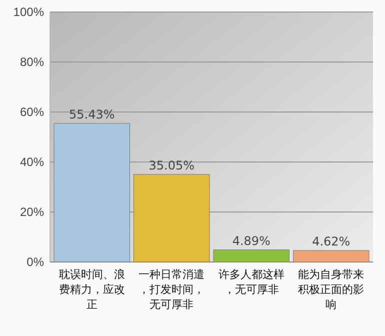 Image resolution: width=385 pixels, height=336 pixels. What do you see at coordinates (32, 211) in the screenshot?
I see `y-tick-label: 20%` at bounding box center [32, 211].